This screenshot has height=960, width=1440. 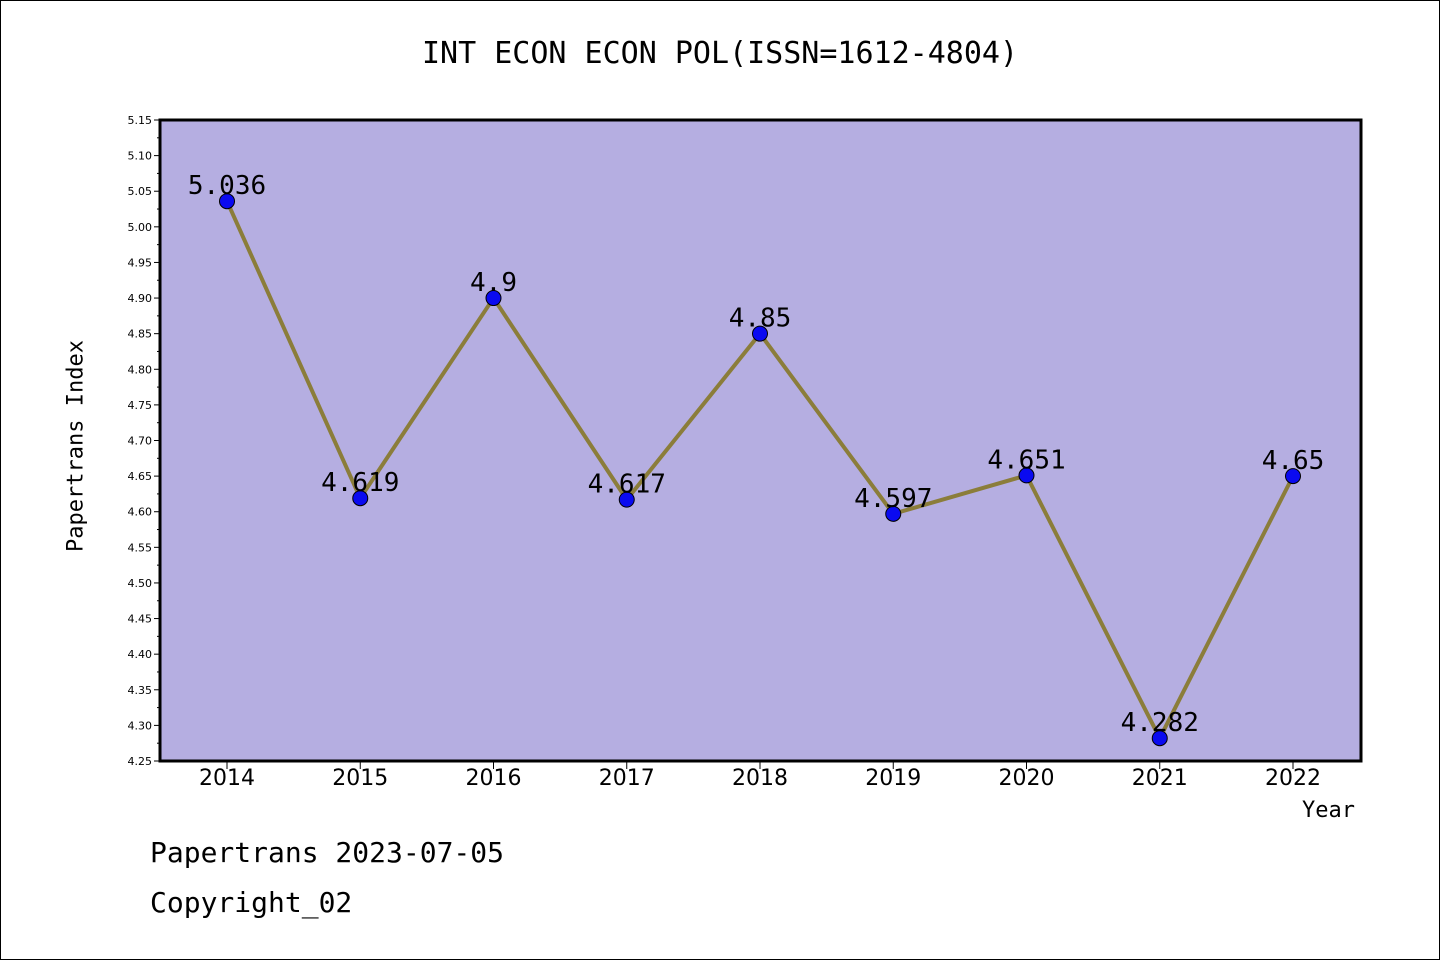 I want to click on footer-copyright: Copyright_02, so click(x=251, y=902).